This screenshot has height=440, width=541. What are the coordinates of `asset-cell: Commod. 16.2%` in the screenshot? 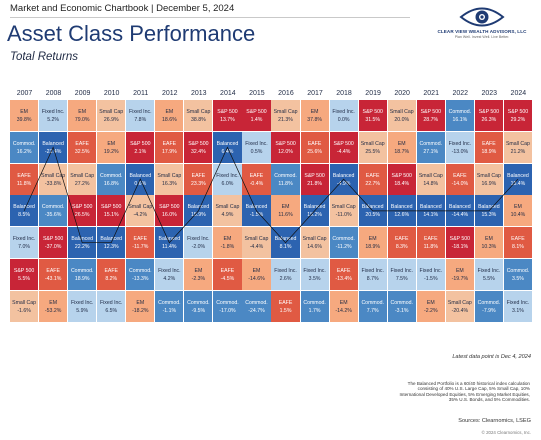 It's located at (24, 147).